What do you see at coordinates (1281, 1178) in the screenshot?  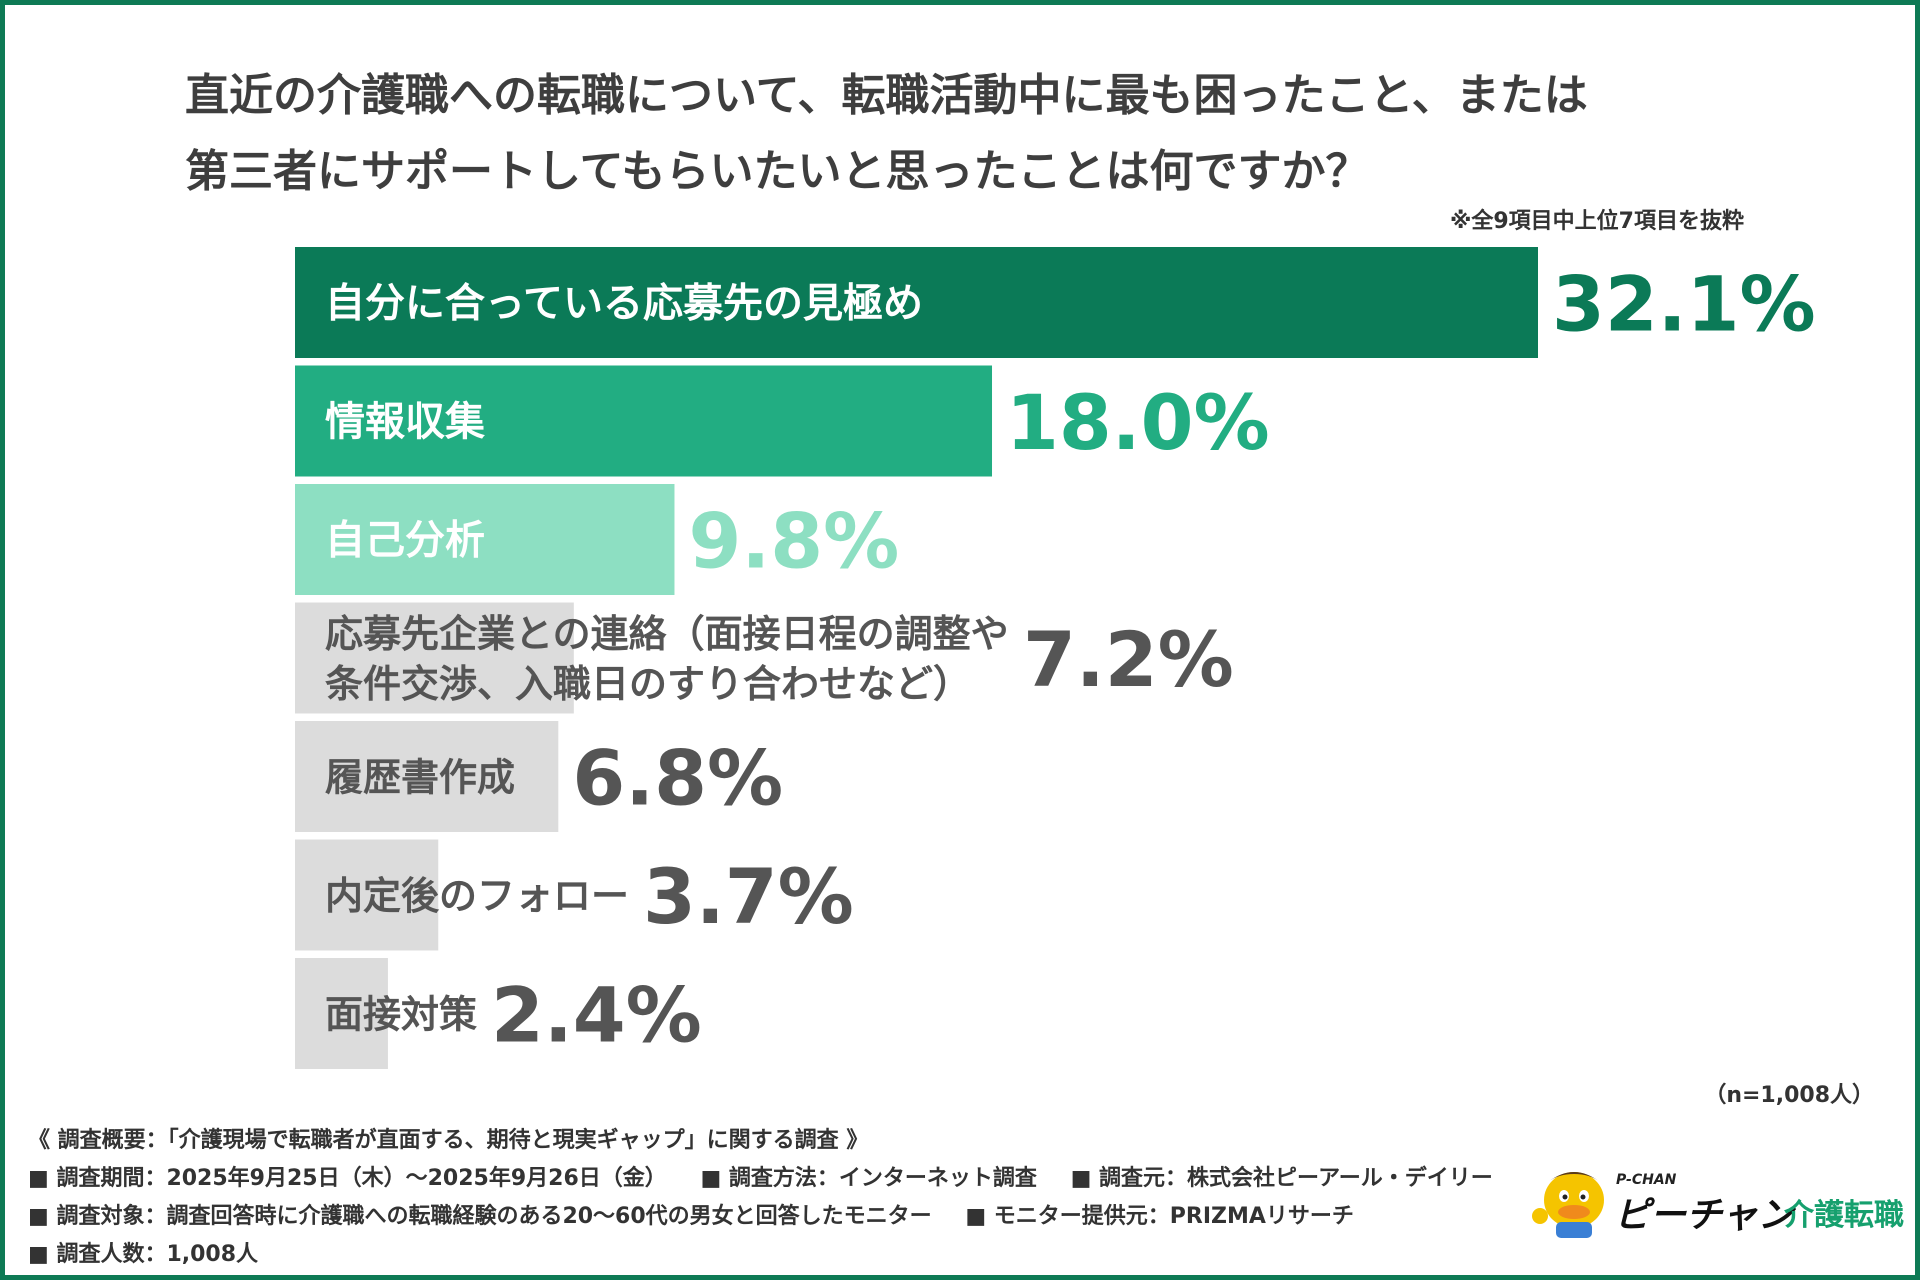 I see `survey-source: ■ 調査元：株式会社ピーアール・デイリー` at bounding box center [1281, 1178].